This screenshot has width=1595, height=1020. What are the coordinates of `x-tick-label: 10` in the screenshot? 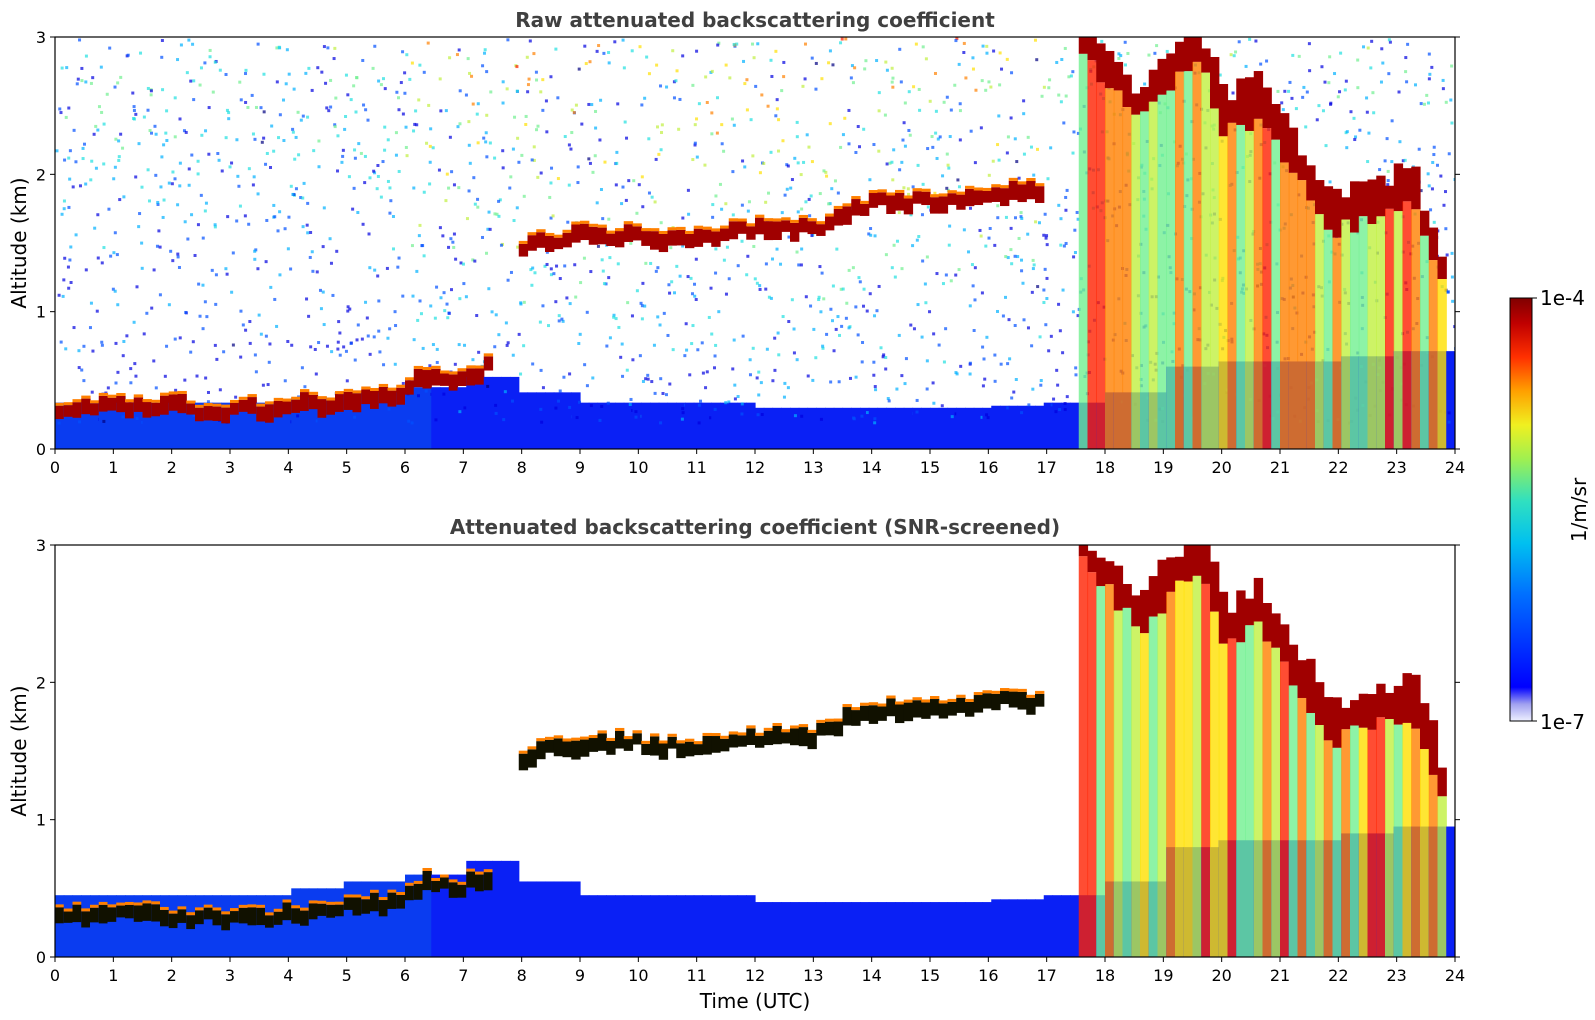 It's located at (638, 467).